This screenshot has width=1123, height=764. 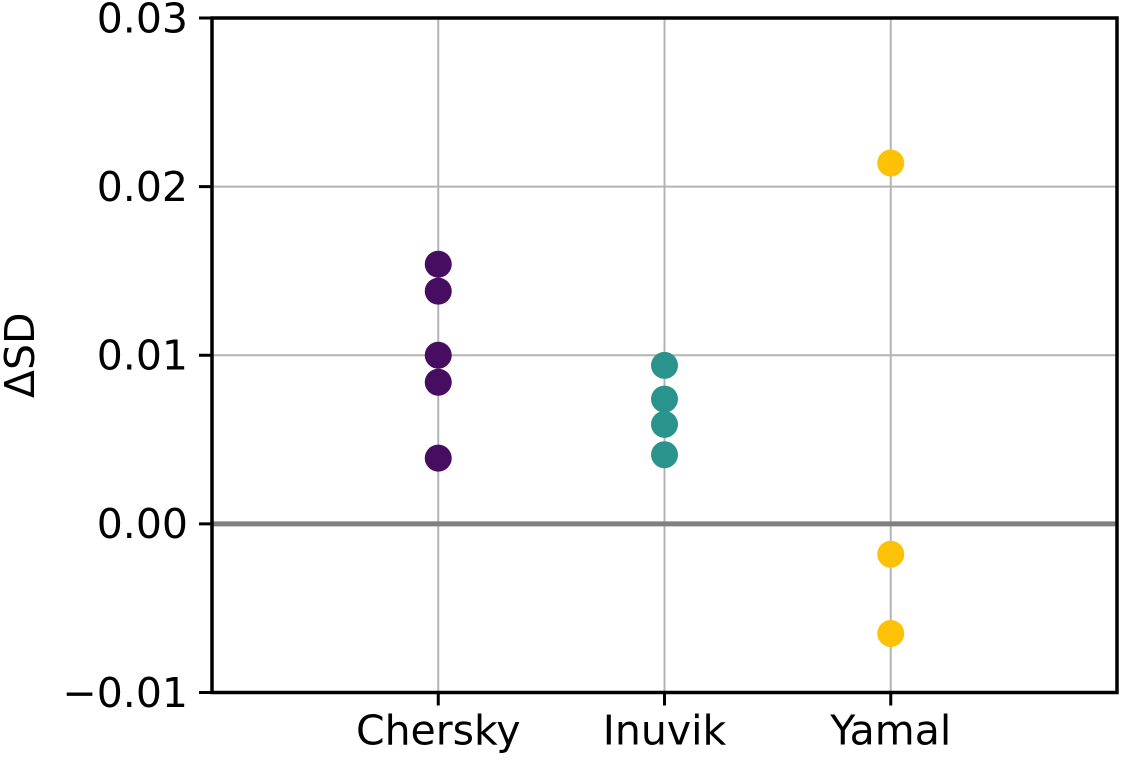 I want to click on y-axis-label: ΔSD, so click(x=22, y=355).